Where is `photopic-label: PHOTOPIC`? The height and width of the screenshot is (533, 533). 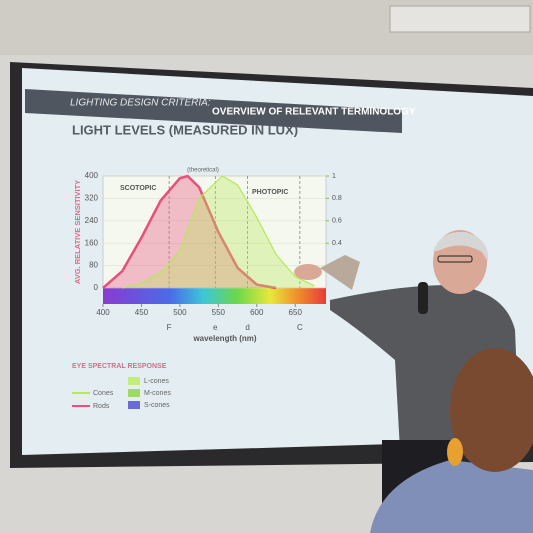
photopic-label: PHOTOPIC is located at coordinates (270, 192).